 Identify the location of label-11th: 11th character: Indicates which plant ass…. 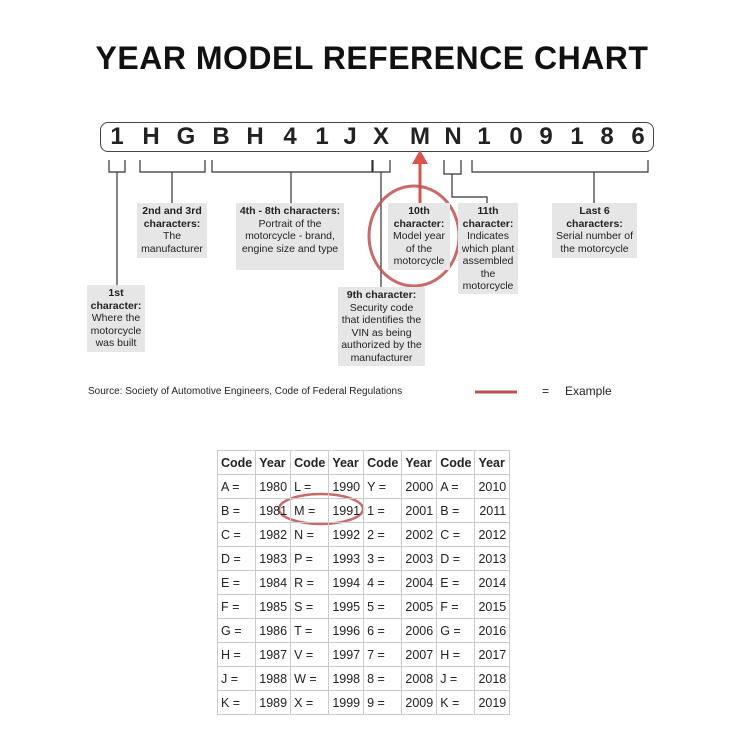
(488, 248).